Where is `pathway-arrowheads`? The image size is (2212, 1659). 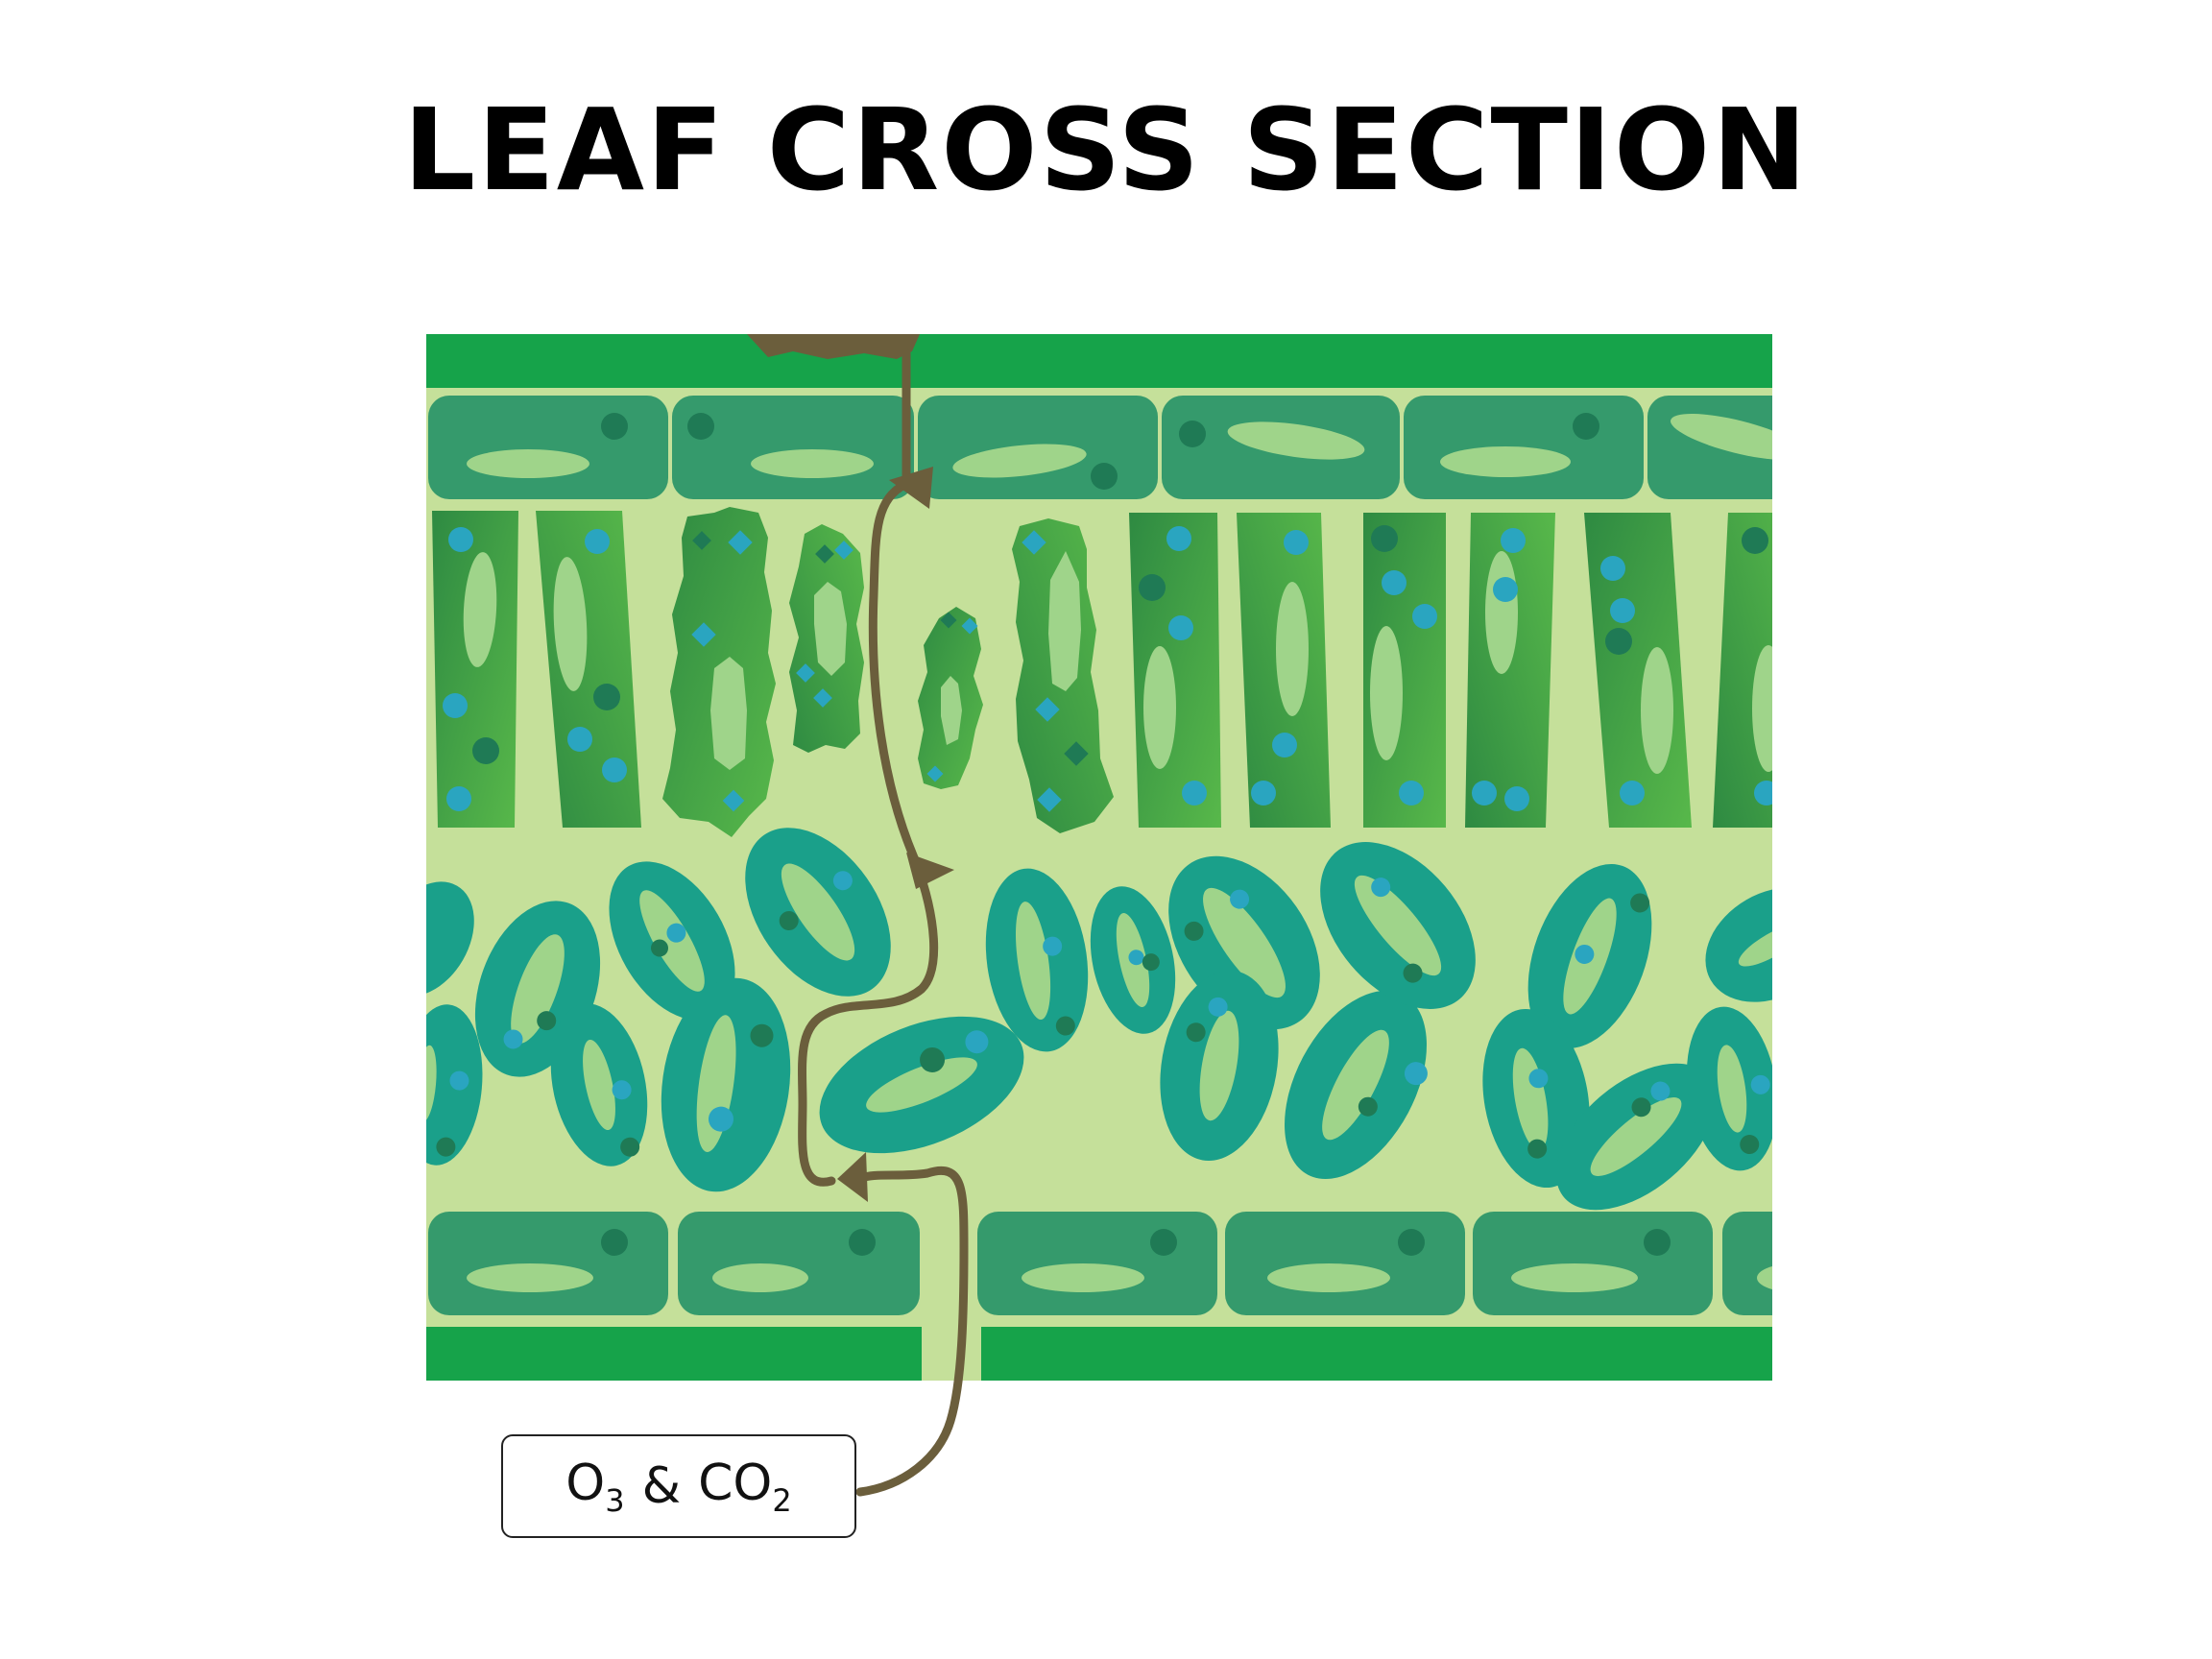
pathway-arrowheads is located at coordinates (895, 834).